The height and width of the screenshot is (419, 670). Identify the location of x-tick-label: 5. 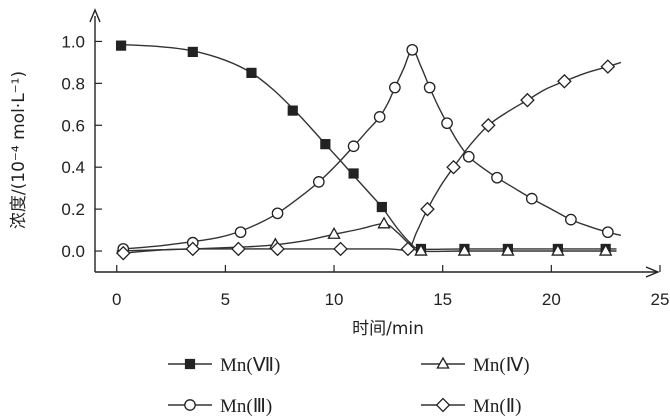
(225, 299).